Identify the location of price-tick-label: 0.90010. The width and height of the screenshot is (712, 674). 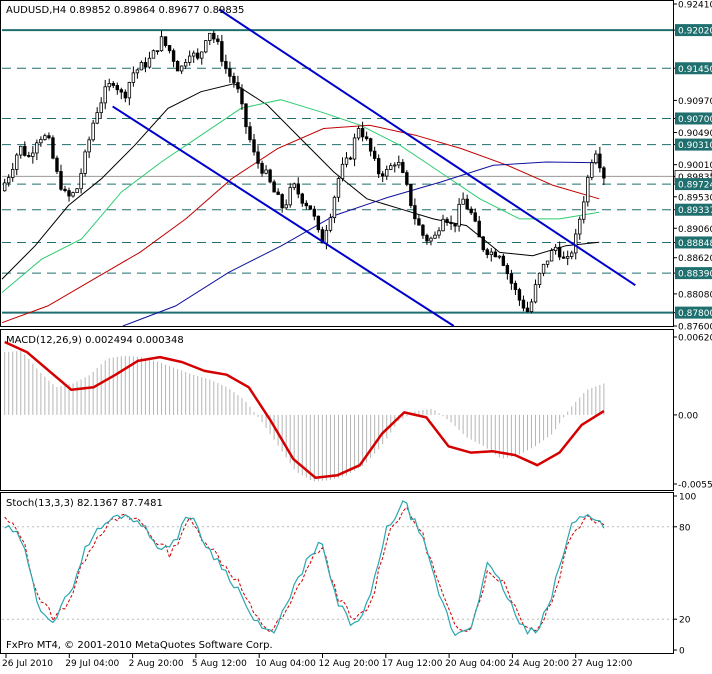
(695, 166).